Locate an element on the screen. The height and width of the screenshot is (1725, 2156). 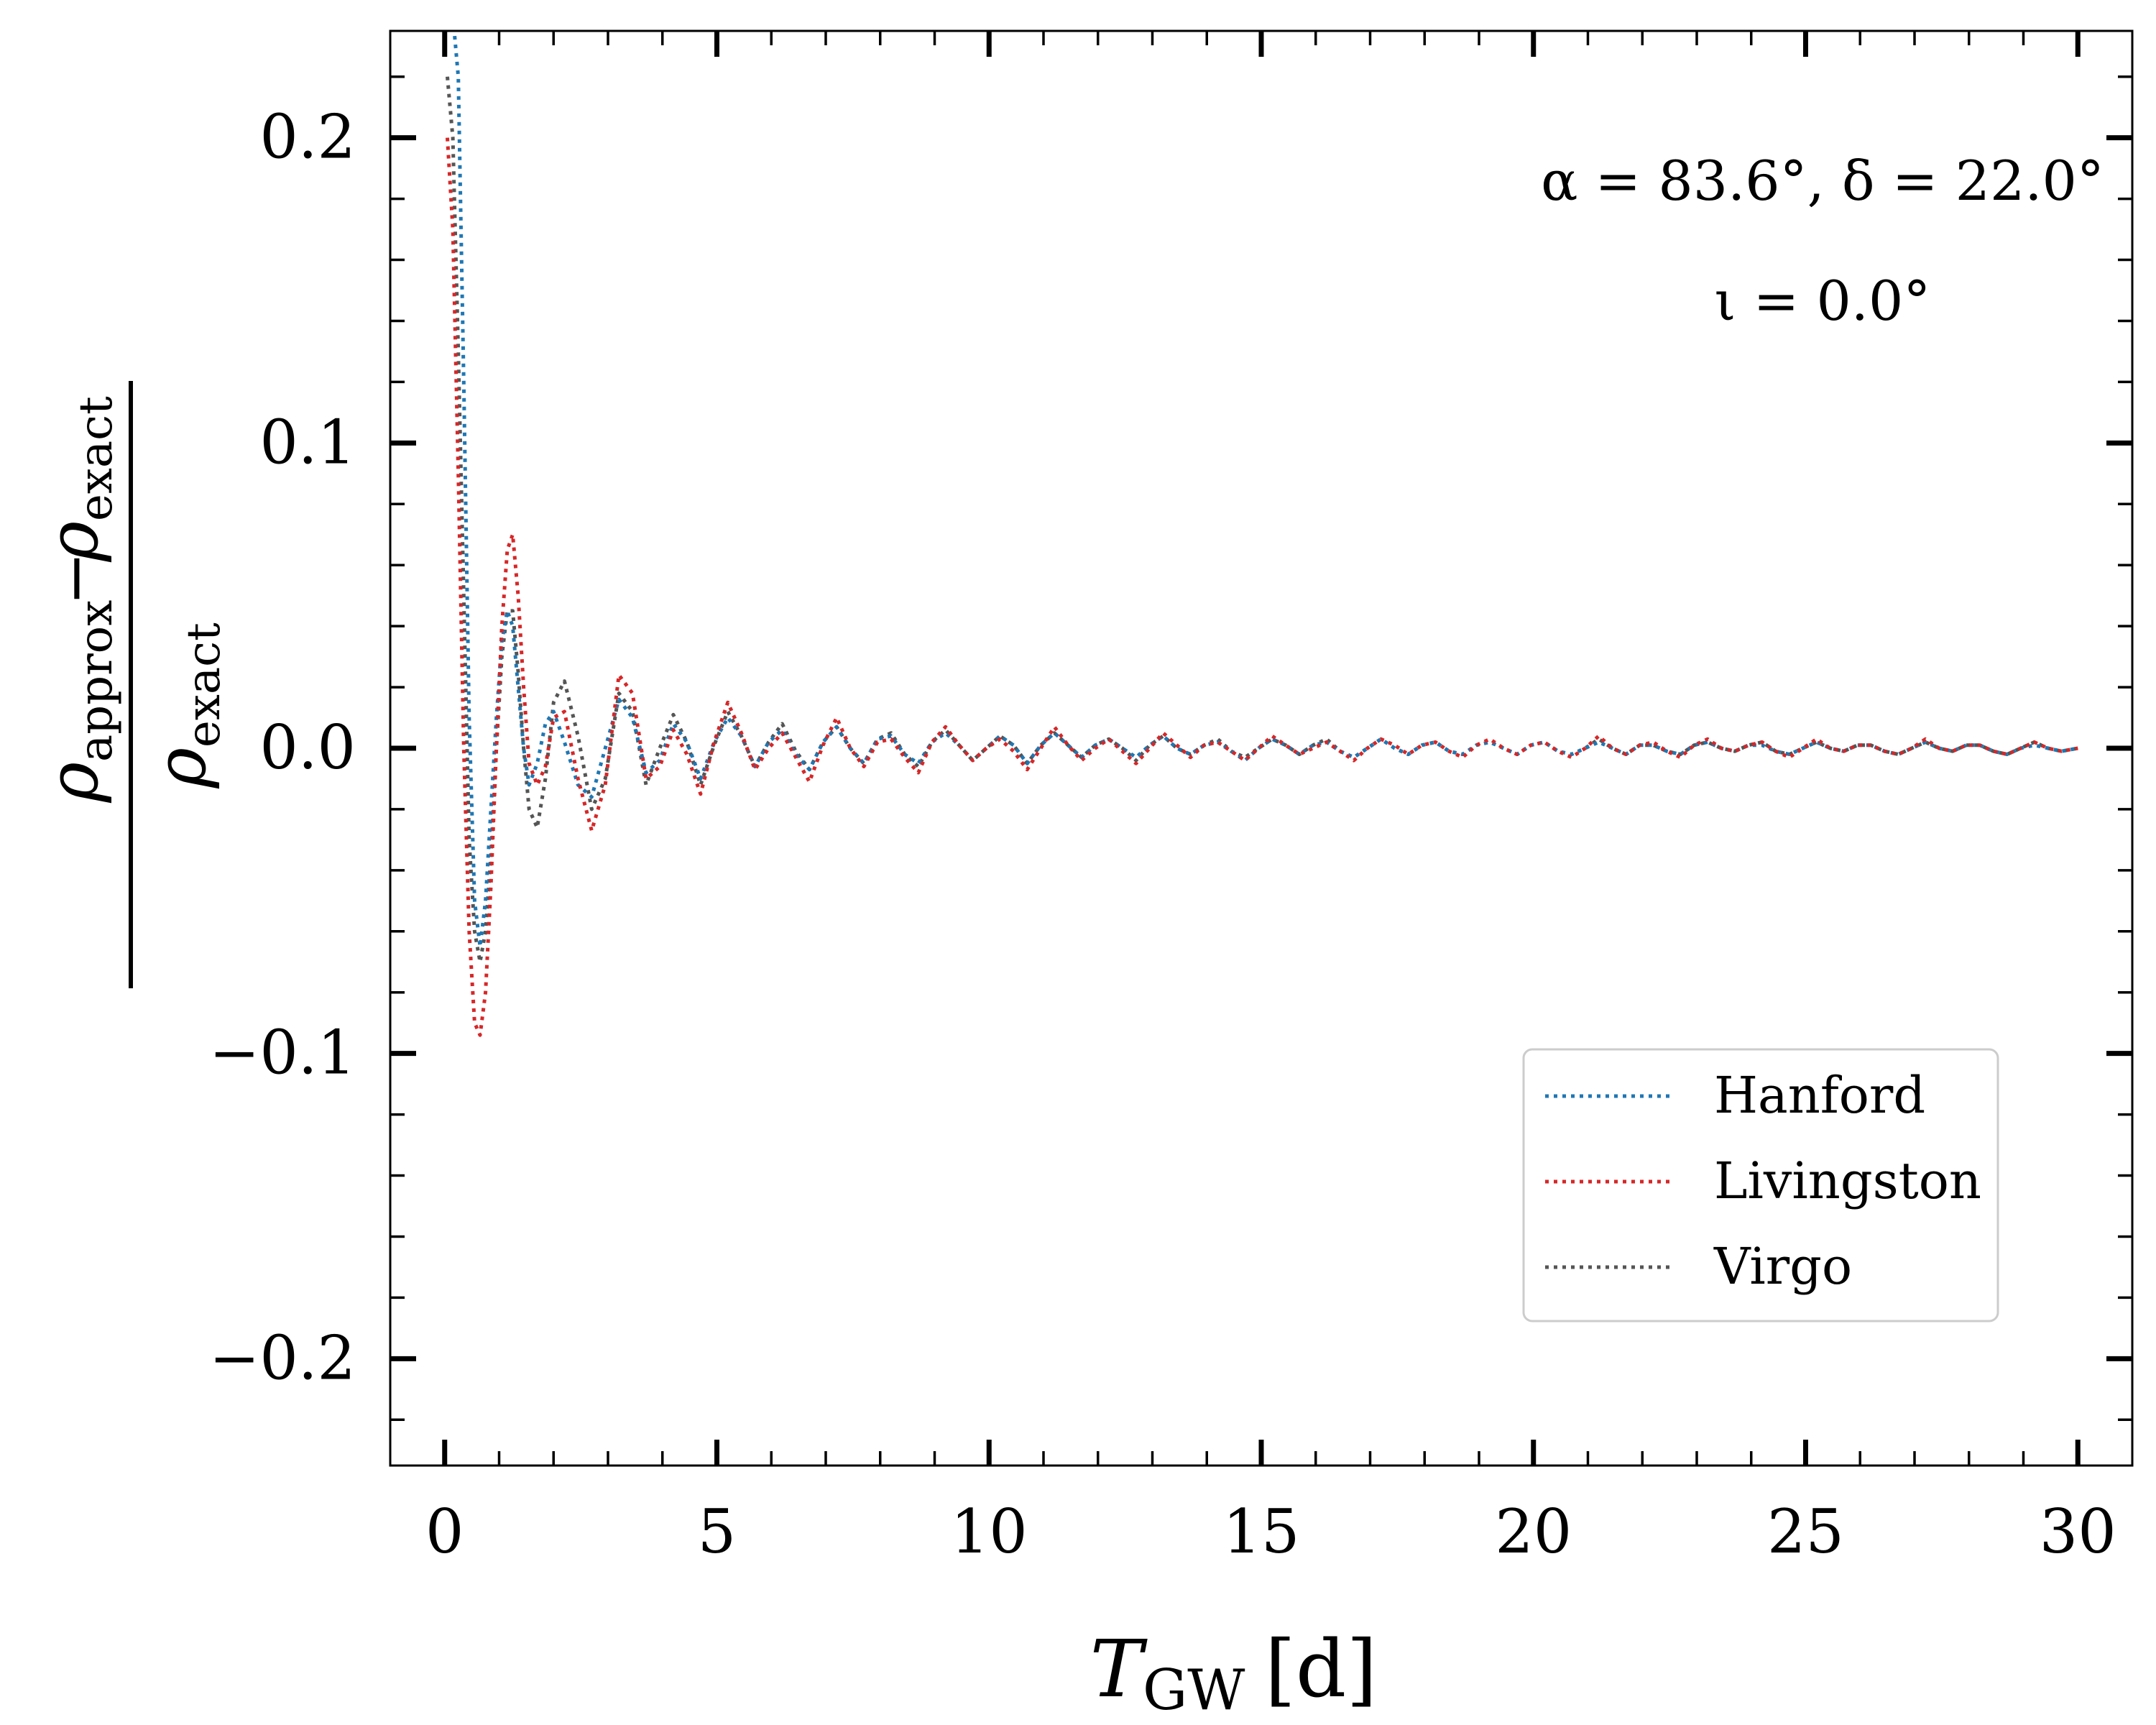
y-axis-label: ρ approx − ρ exact ρ exact is located at coordinates (132, 684).